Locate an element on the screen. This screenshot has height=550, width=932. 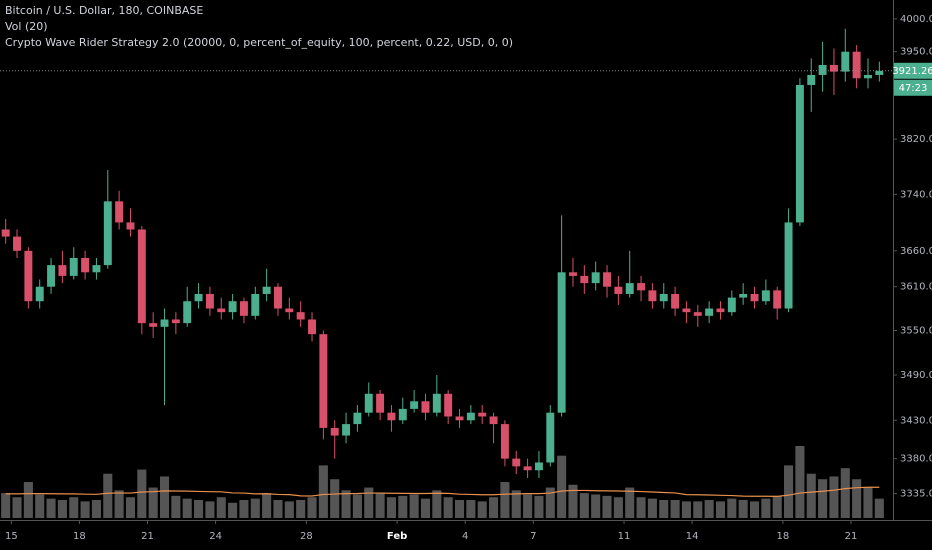
countdown-label: 47:23 is located at coordinates (913, 88).